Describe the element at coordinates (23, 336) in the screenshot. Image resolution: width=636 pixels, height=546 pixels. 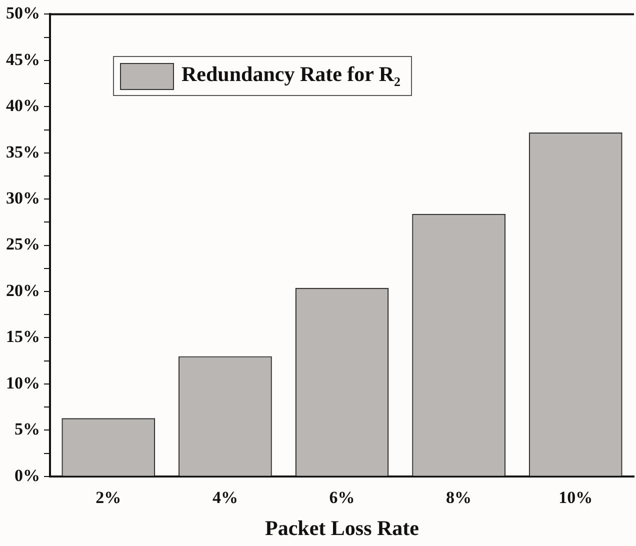
I see `y-tick-label: 15%` at that location.